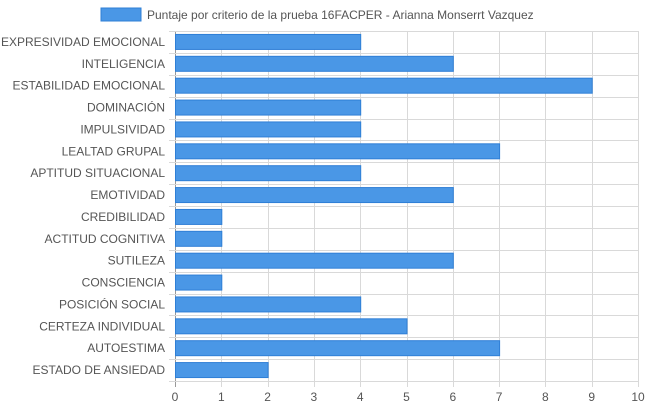 The image size is (648, 415). I want to click on y-category-label: AUTOESTIMA, so click(126, 348).